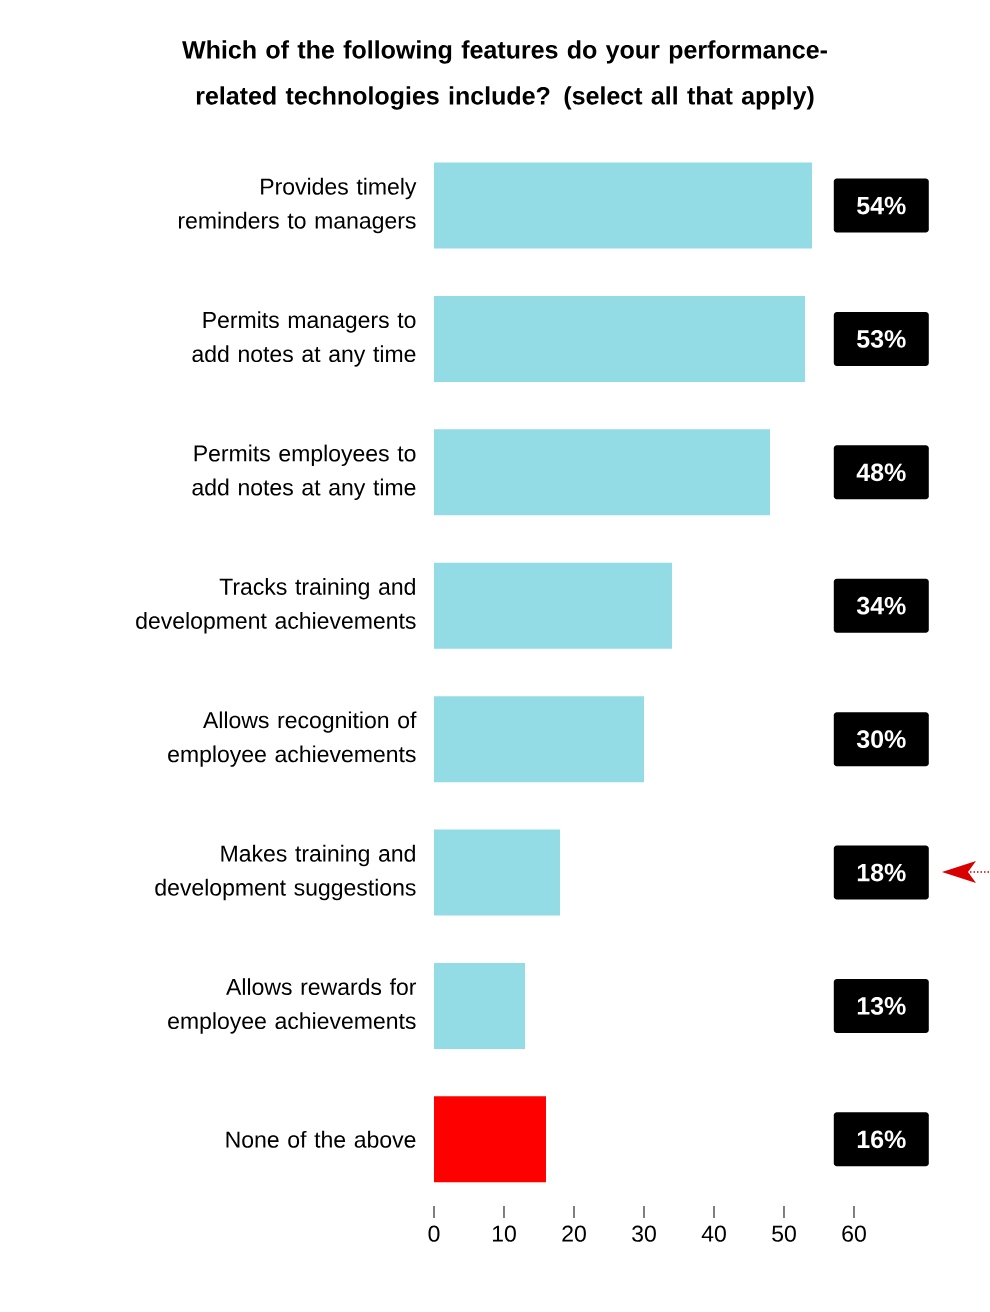 This screenshot has width=990, height=1312. What do you see at coordinates (881, 1139) in the screenshot?
I see `data-label: 16%` at bounding box center [881, 1139].